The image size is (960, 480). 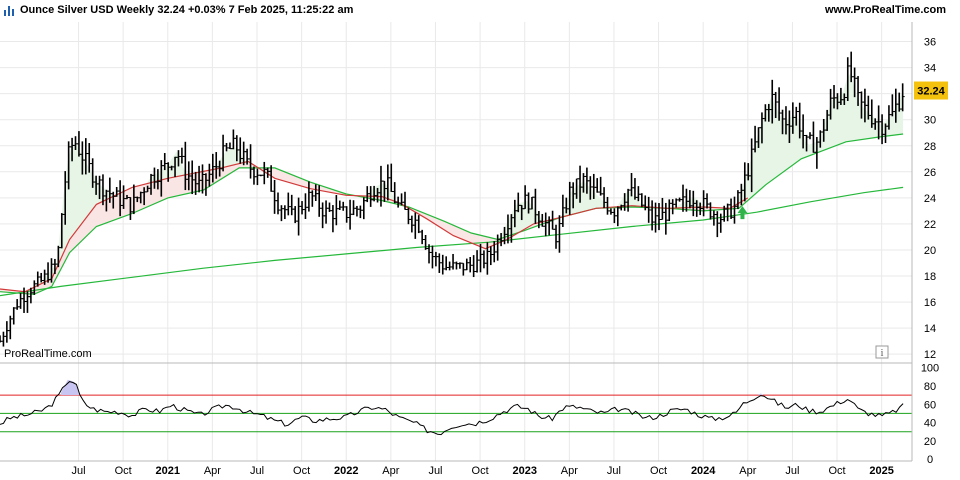 I want to click on price-tick-label: 30, so click(x=930, y=121).